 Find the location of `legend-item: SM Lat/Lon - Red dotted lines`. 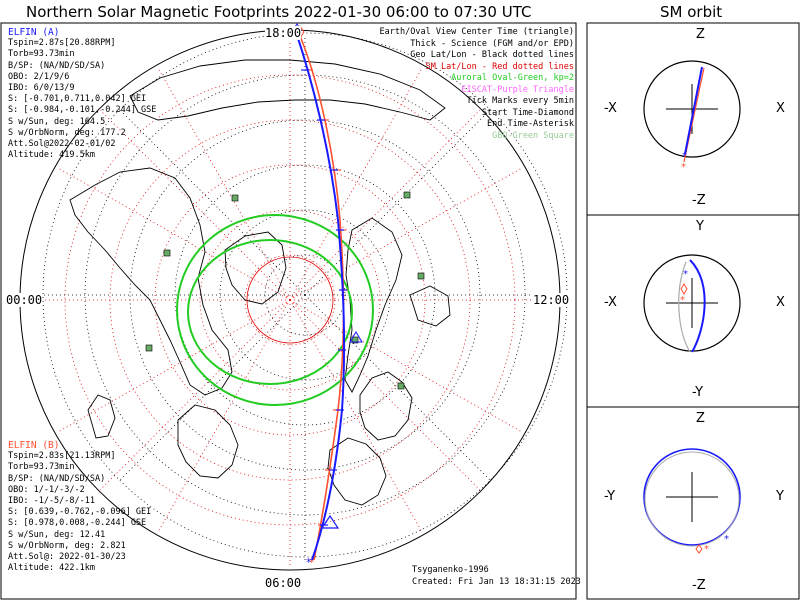

legend-item: SM Lat/Lon - Red dotted lines is located at coordinates (499, 66).